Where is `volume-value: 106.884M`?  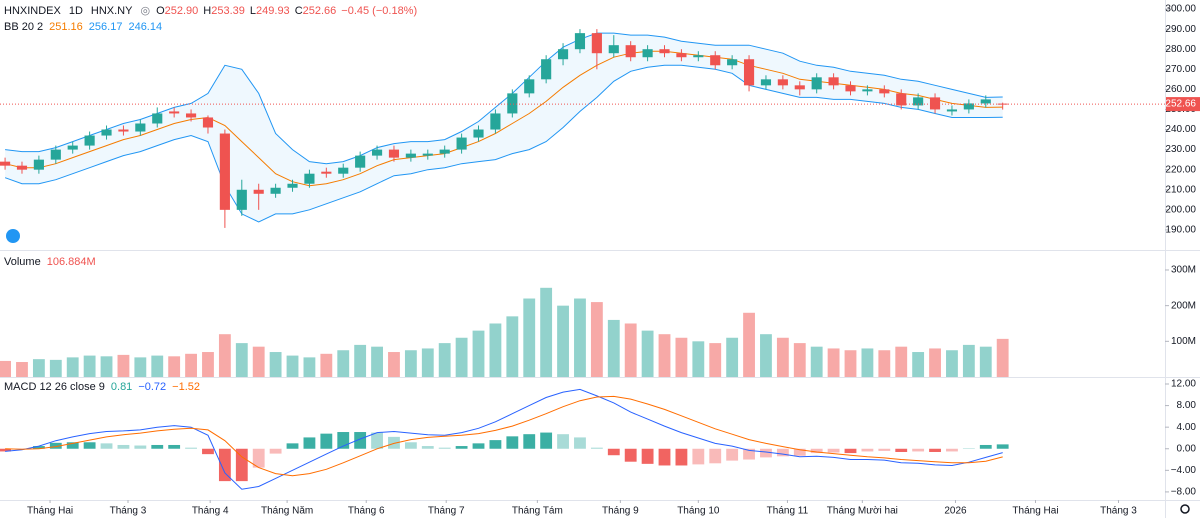
volume-value: 106.884M is located at coordinates (71, 262).